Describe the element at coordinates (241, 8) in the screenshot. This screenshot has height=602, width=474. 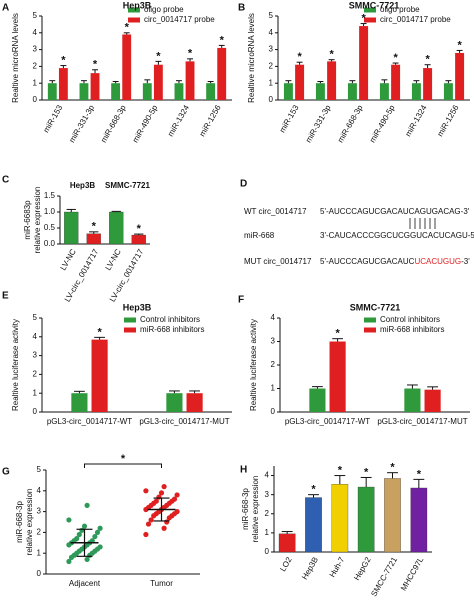
I see `panel-letter: B` at that location.